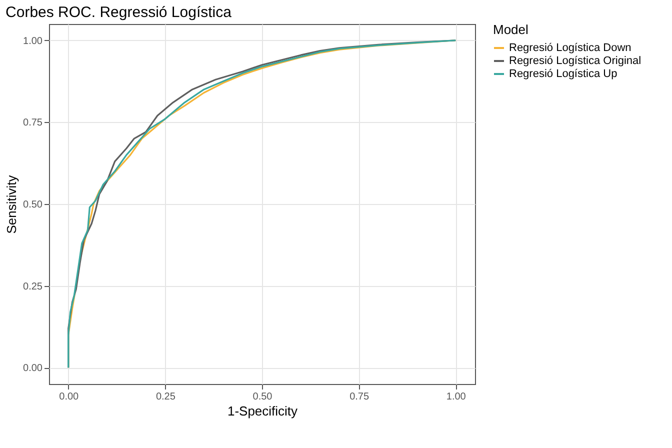 Image resolution: width=672 pixels, height=448 pixels. What do you see at coordinates (575, 61) in the screenshot?
I see `legend-label: Regresió Logística Original` at bounding box center [575, 61].